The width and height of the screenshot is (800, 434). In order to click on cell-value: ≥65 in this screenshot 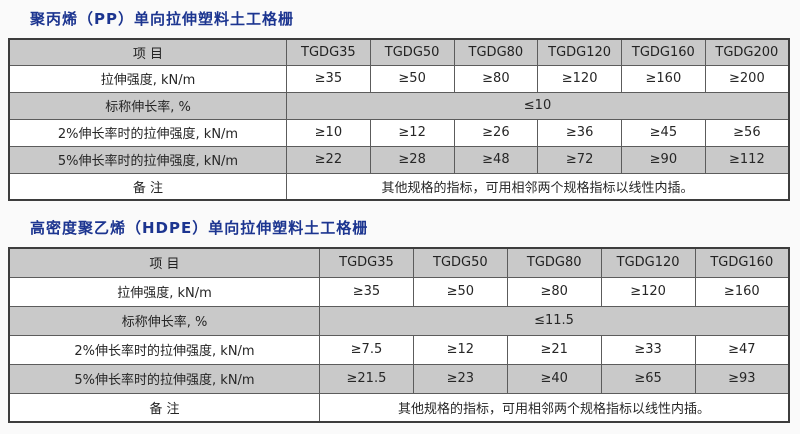, I will do `click(648, 378)`.